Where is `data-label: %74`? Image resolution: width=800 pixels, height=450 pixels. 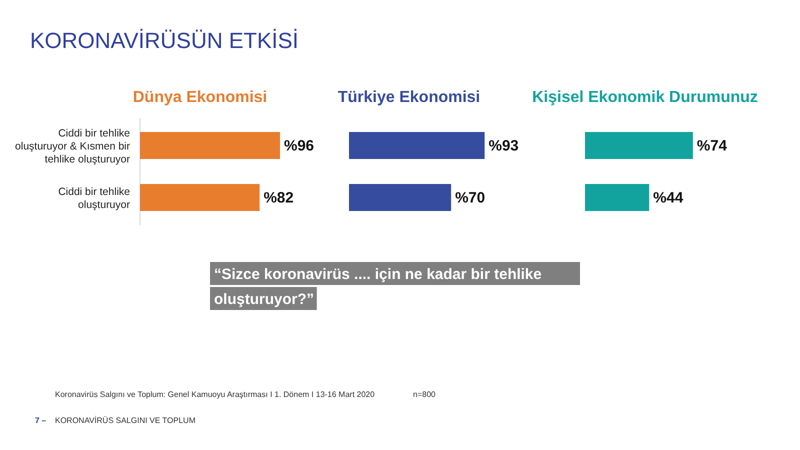
data-label: %74 is located at coordinates (712, 146).